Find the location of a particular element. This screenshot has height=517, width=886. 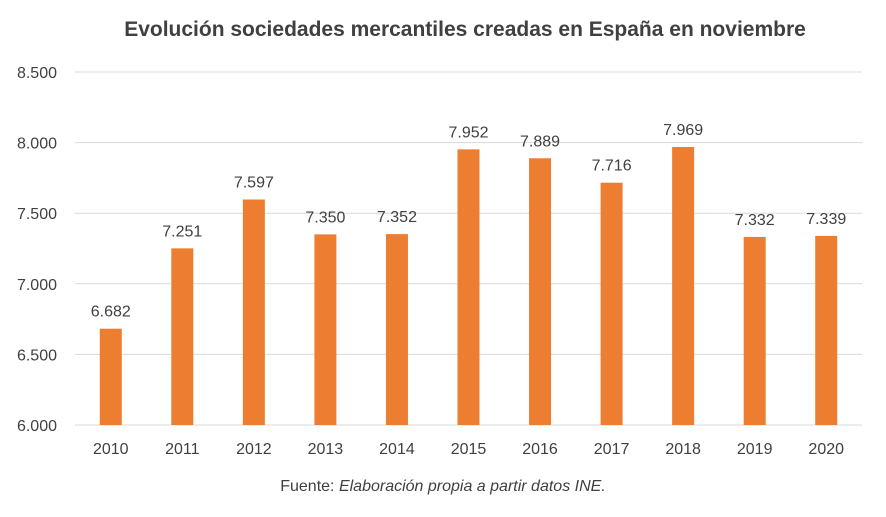

y-tick-label: 6.000 is located at coordinates (37, 426).